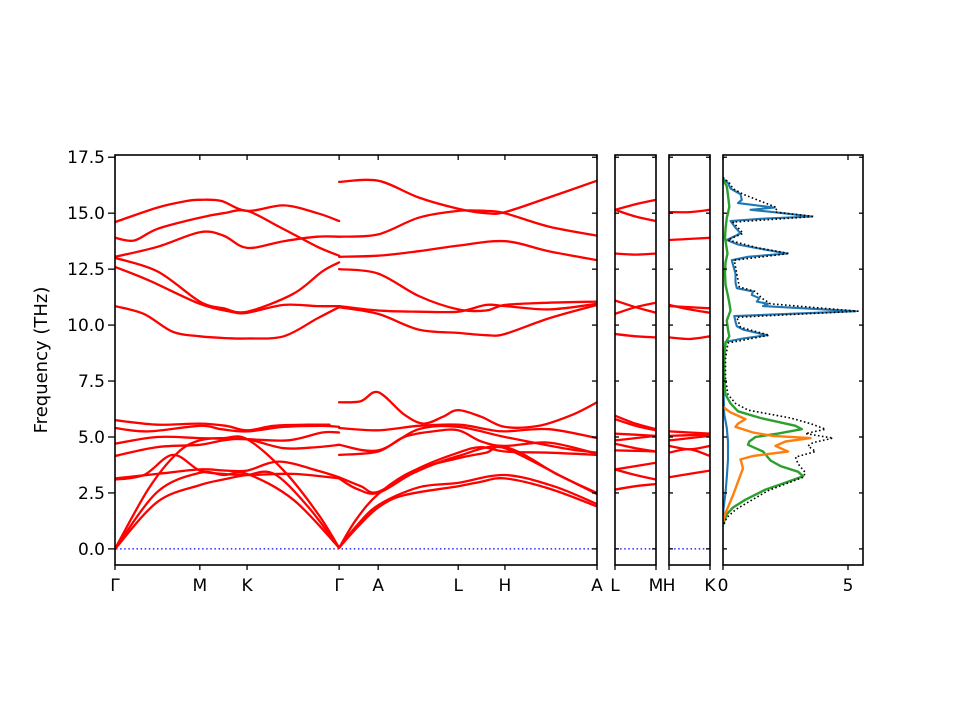 Image resolution: width=960 pixels, height=720 pixels. What do you see at coordinates (41, 360) in the screenshot?
I see `y-axis-label: Frequency (THz)` at bounding box center [41, 360].